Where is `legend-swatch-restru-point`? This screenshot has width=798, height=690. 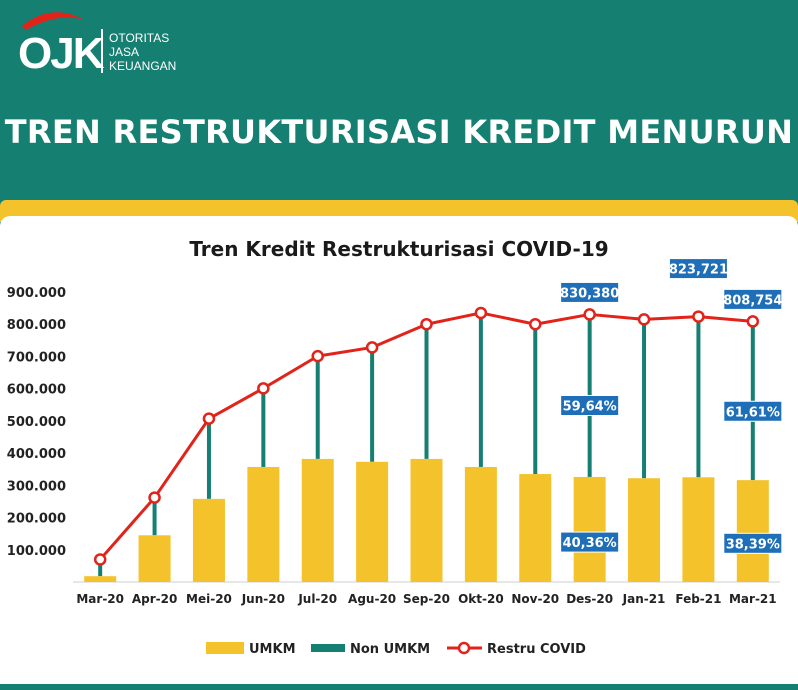 legend-swatch-restru-point is located at coordinates (464, 648).